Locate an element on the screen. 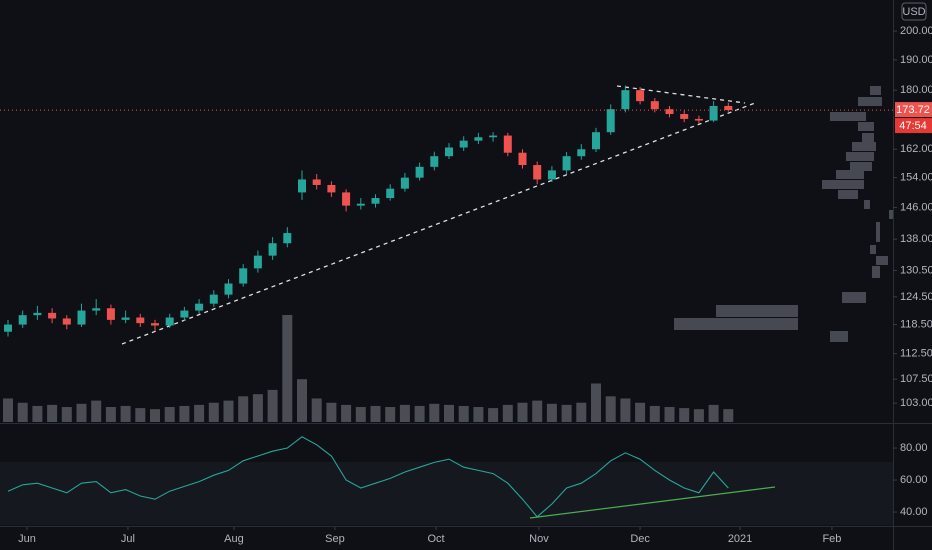  y-tick-label: 130.50 is located at coordinates (916, 270).